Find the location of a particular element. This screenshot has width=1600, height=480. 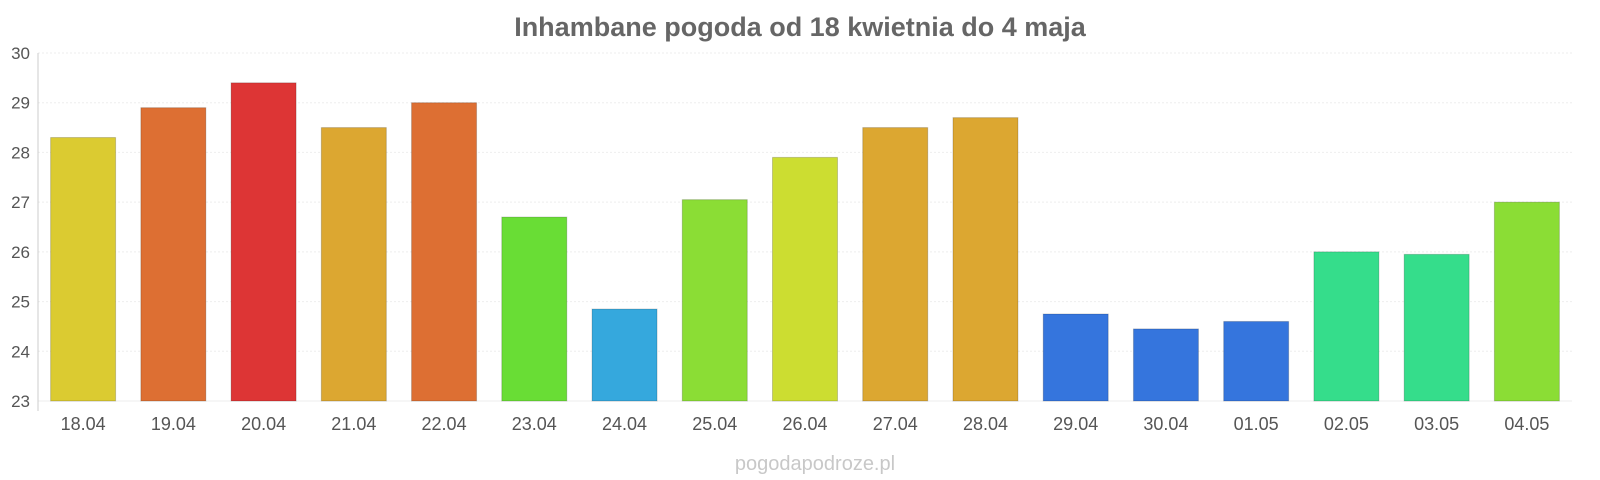

bar-18.04 is located at coordinates (83, 269).